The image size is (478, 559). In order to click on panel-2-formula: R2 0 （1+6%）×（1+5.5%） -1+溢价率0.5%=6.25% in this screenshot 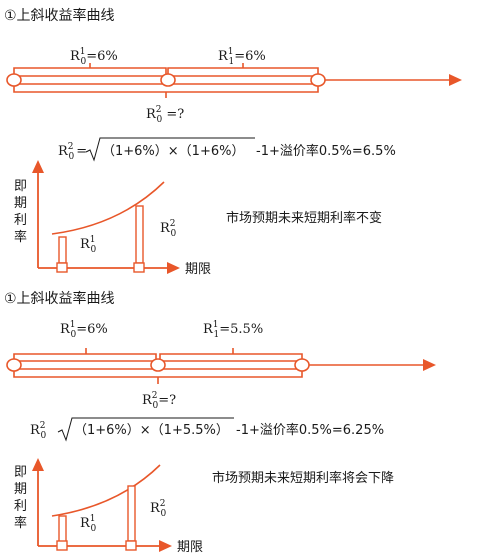, I will do `click(207, 429)`.